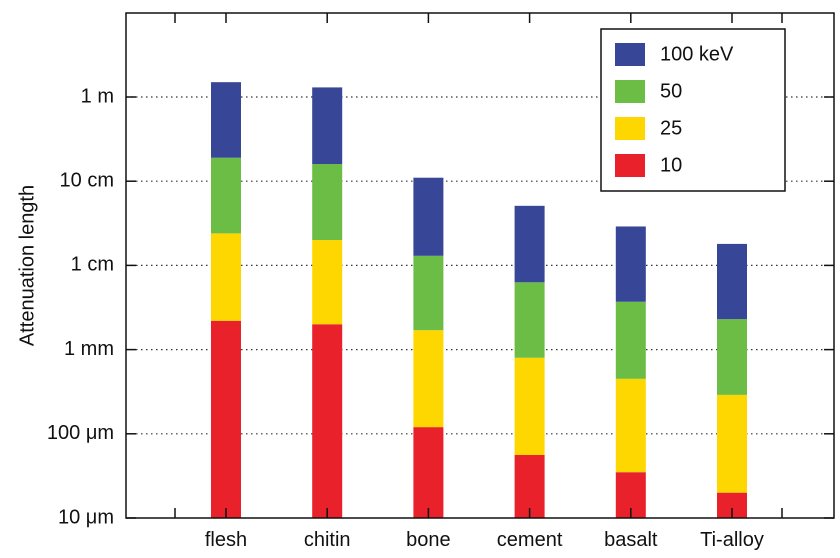  I want to click on legend-label-50: 50, so click(671, 91).